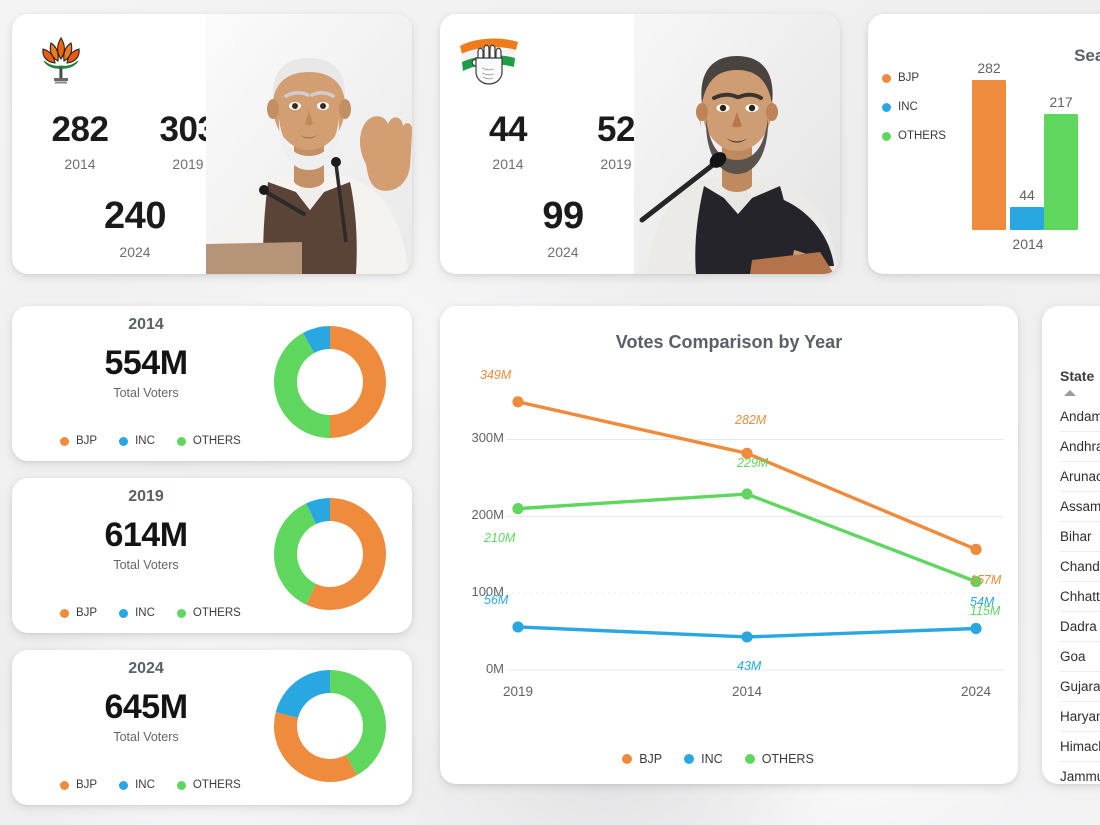 This screenshot has height=825, width=1100. What do you see at coordinates (747, 494) in the screenshot?
I see `data-point-others-2014` at bounding box center [747, 494].